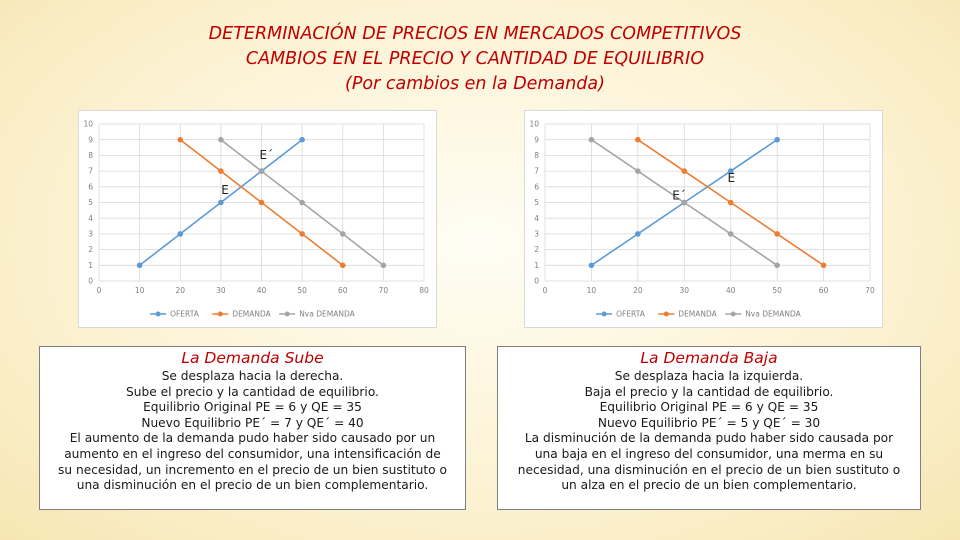 The height and width of the screenshot is (540, 960). What do you see at coordinates (731, 290) in the screenshot?
I see `x-tick-label: 40` at bounding box center [731, 290].